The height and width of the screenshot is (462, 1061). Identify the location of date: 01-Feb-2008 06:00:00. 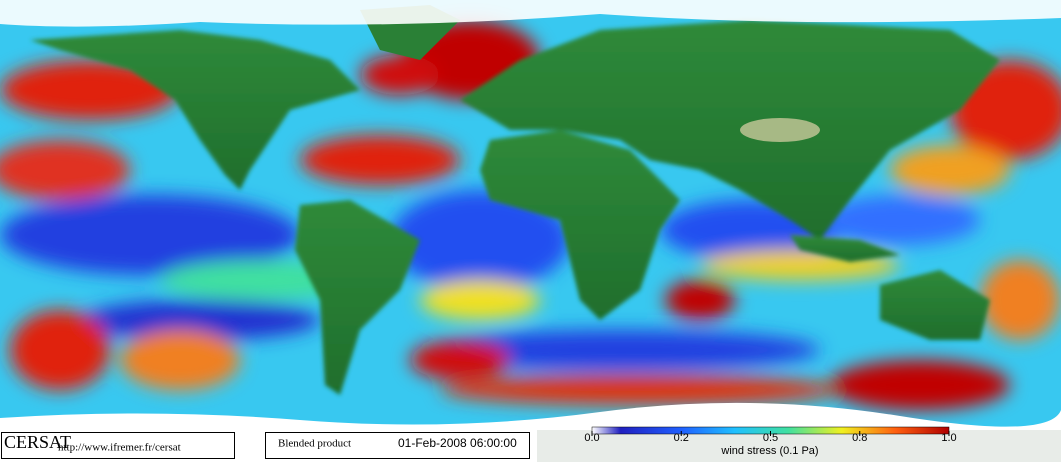
(457, 443).